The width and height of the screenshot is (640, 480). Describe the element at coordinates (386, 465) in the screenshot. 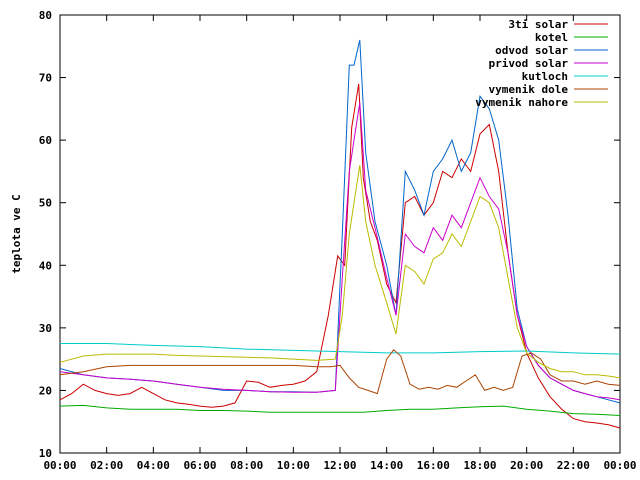

I see `x-tick-label: 14:00` at that location.